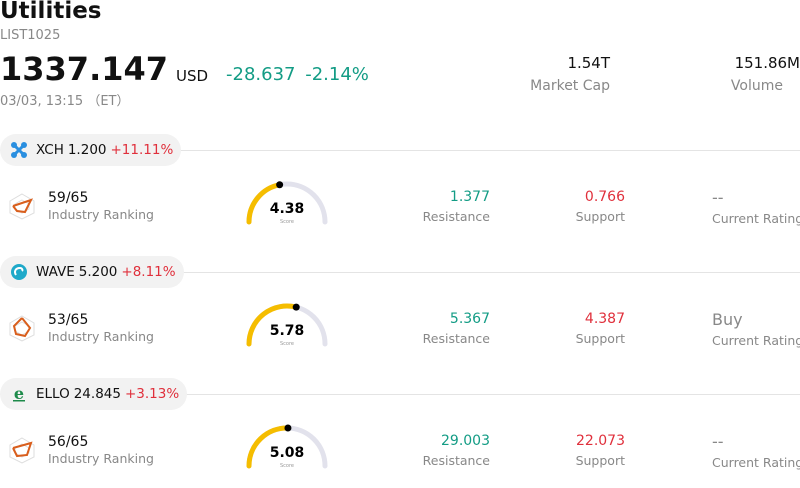 This screenshot has height=488, width=800. I want to click on stock-symbol: ELLO, so click(53, 394).